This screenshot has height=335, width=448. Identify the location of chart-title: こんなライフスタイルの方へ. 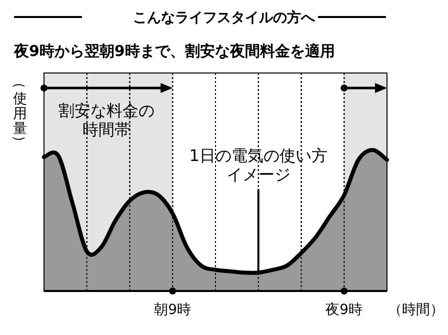
(224, 17).